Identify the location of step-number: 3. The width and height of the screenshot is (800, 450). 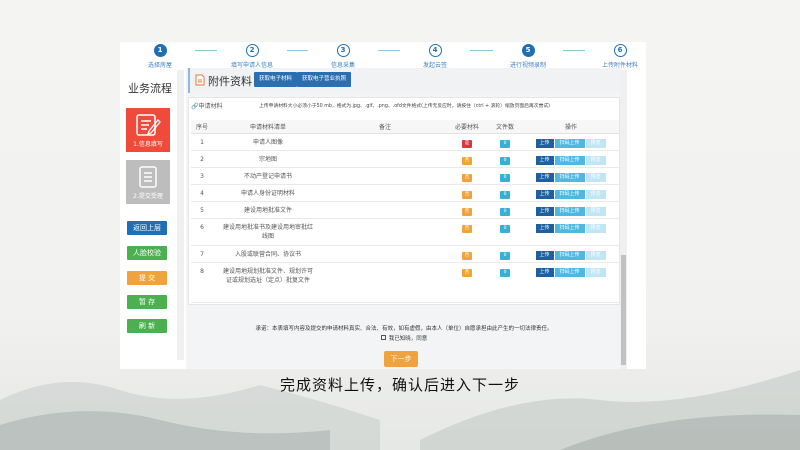
(343, 50).